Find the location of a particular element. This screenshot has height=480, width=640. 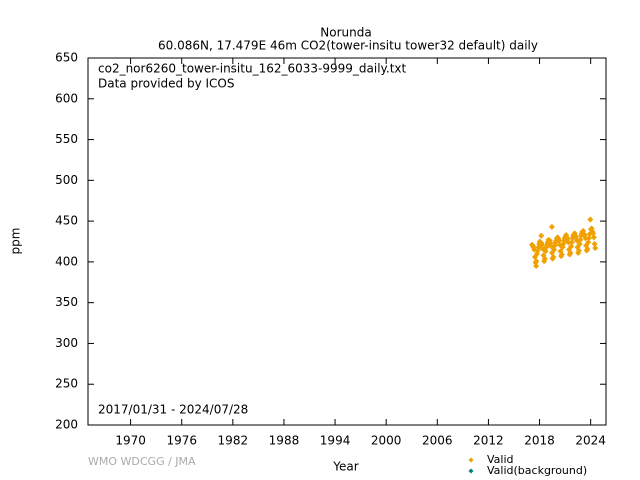

x-tick-label: 1982 is located at coordinates (233, 441).